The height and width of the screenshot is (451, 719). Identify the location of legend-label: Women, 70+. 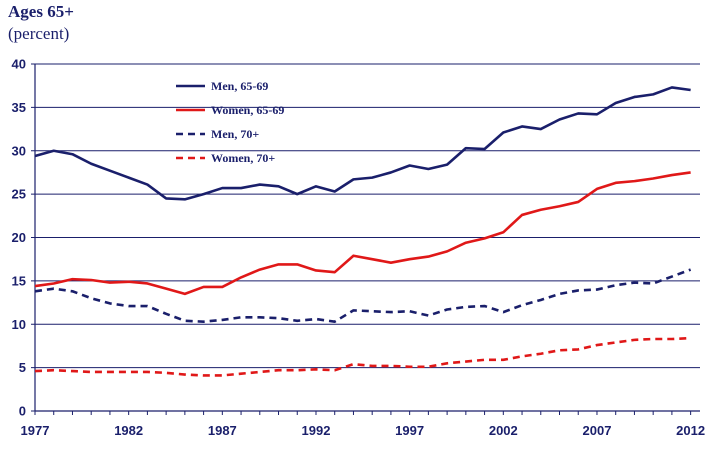
(243, 158).